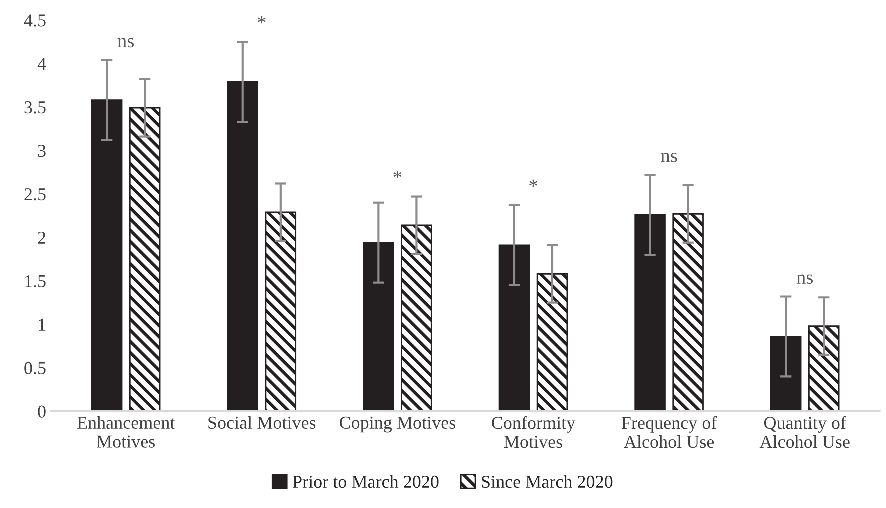 The width and height of the screenshot is (886, 508). I want to click on y-tick-label: 2.5, so click(35, 194).